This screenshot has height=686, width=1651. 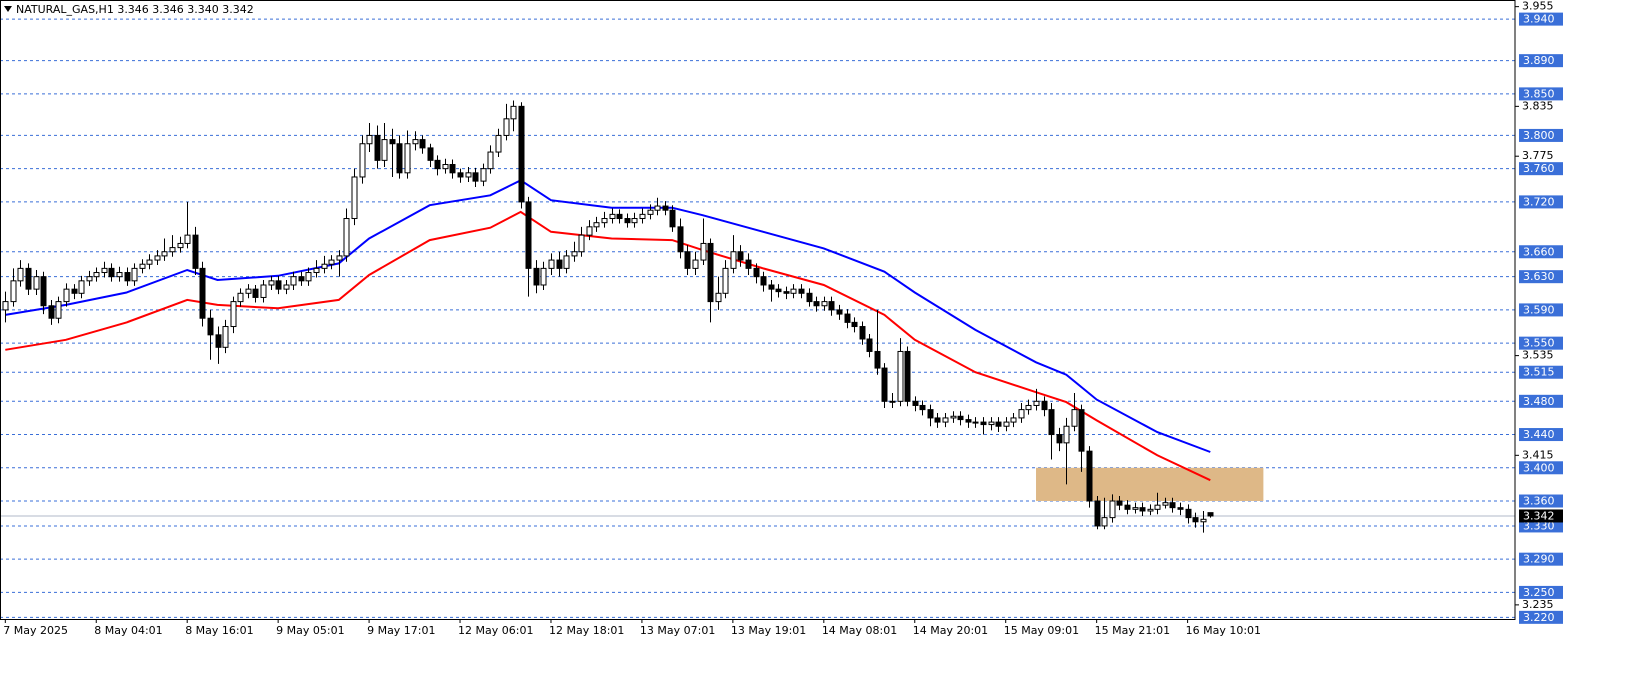 I want to click on x-tick-label: 8 May 04:01, so click(x=128, y=630).